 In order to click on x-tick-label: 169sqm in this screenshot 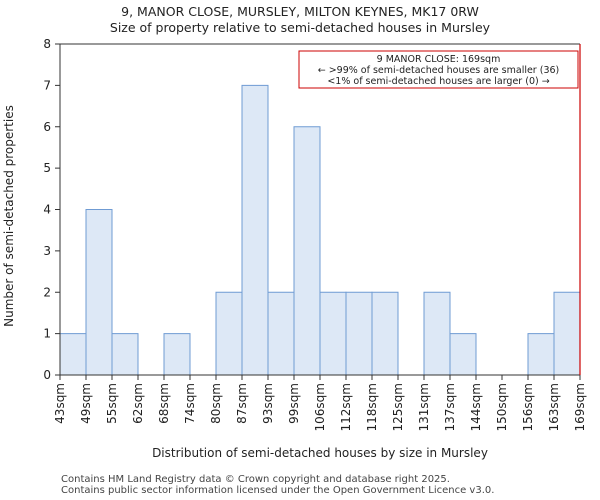, I will do `click(580, 407)`.